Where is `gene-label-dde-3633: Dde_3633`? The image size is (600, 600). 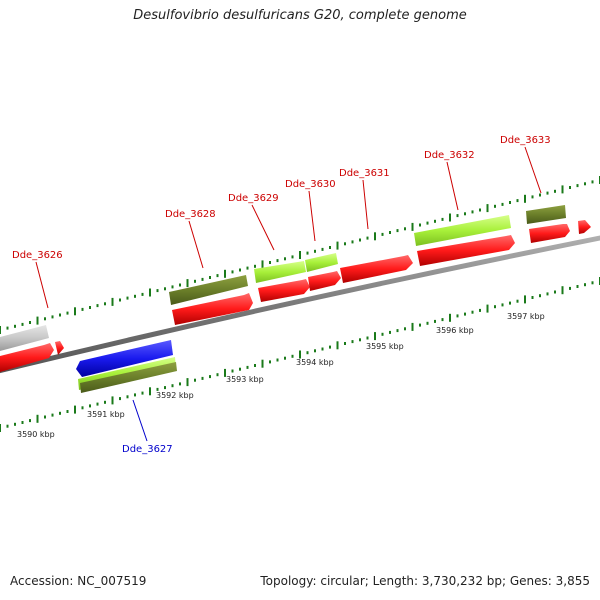
gene-label-dde-3633: Dde_3633 is located at coordinates (525, 140).